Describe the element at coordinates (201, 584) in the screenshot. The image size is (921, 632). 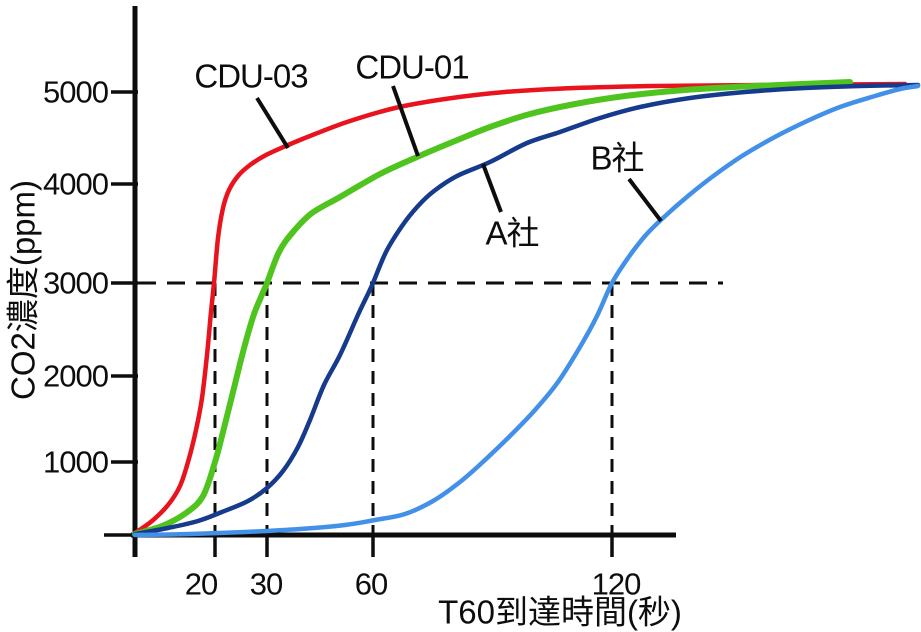
I see `x-tick-label-20: 20` at that location.